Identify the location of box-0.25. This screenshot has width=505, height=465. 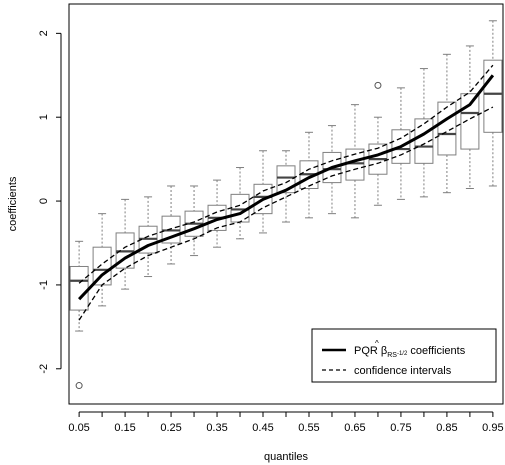
(171, 225).